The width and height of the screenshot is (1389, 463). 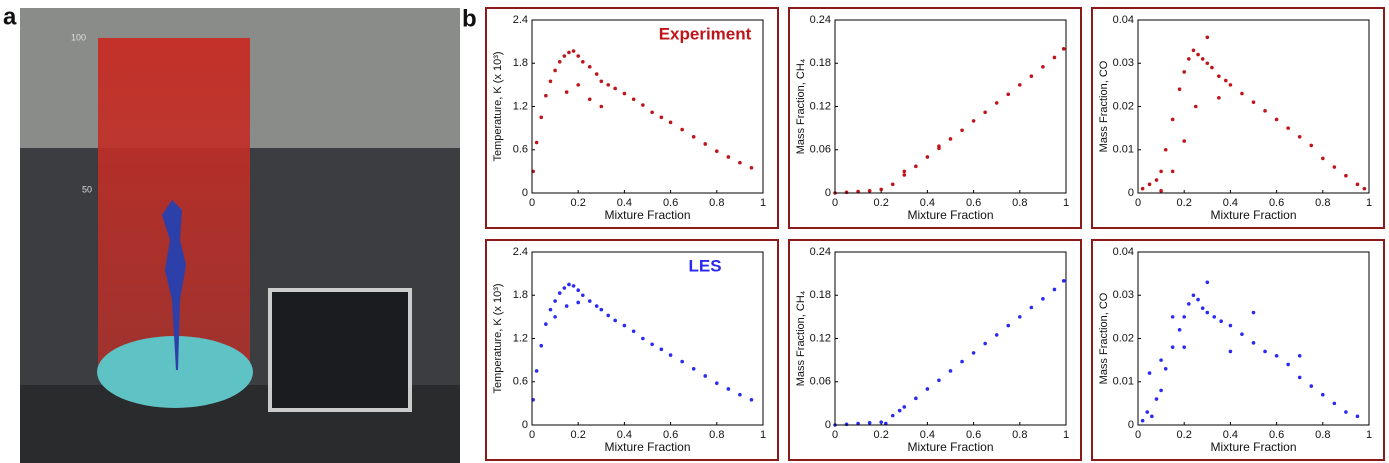 I want to click on flame, so click(x=174, y=285).